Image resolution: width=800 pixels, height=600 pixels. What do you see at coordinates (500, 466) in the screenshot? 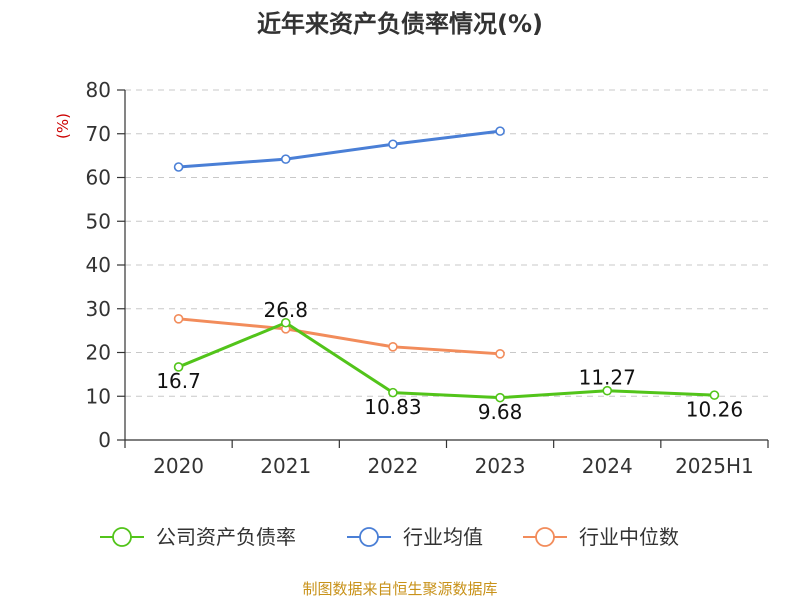
I see `x-tick-label: 2023` at bounding box center [500, 466].